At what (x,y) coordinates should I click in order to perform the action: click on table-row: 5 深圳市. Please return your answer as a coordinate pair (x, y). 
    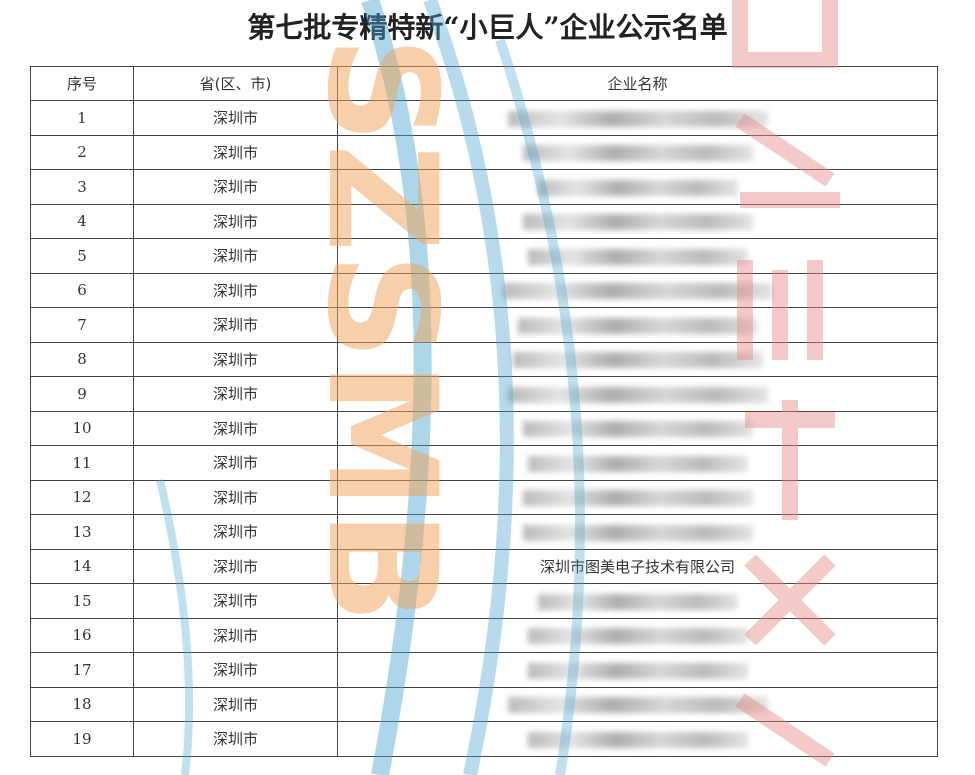
    Looking at the image, I should click on (484, 256).